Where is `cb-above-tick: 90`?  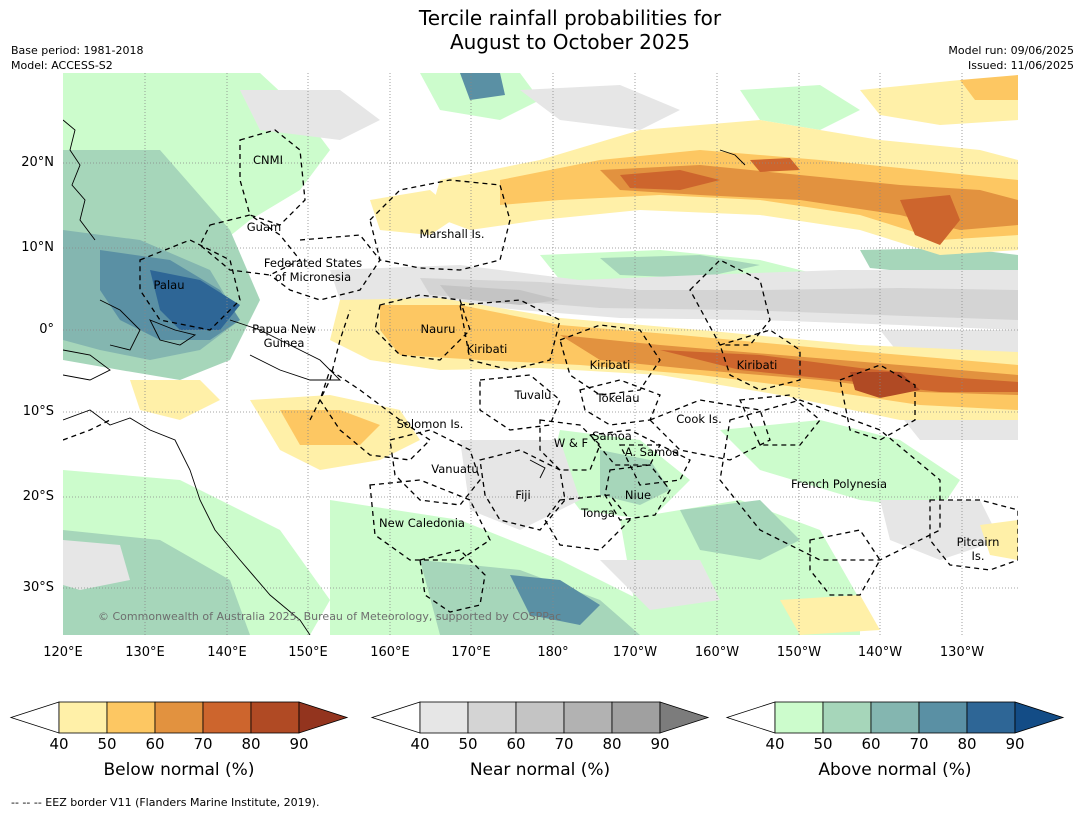
cb-above-tick: 90 is located at coordinates (1015, 744).